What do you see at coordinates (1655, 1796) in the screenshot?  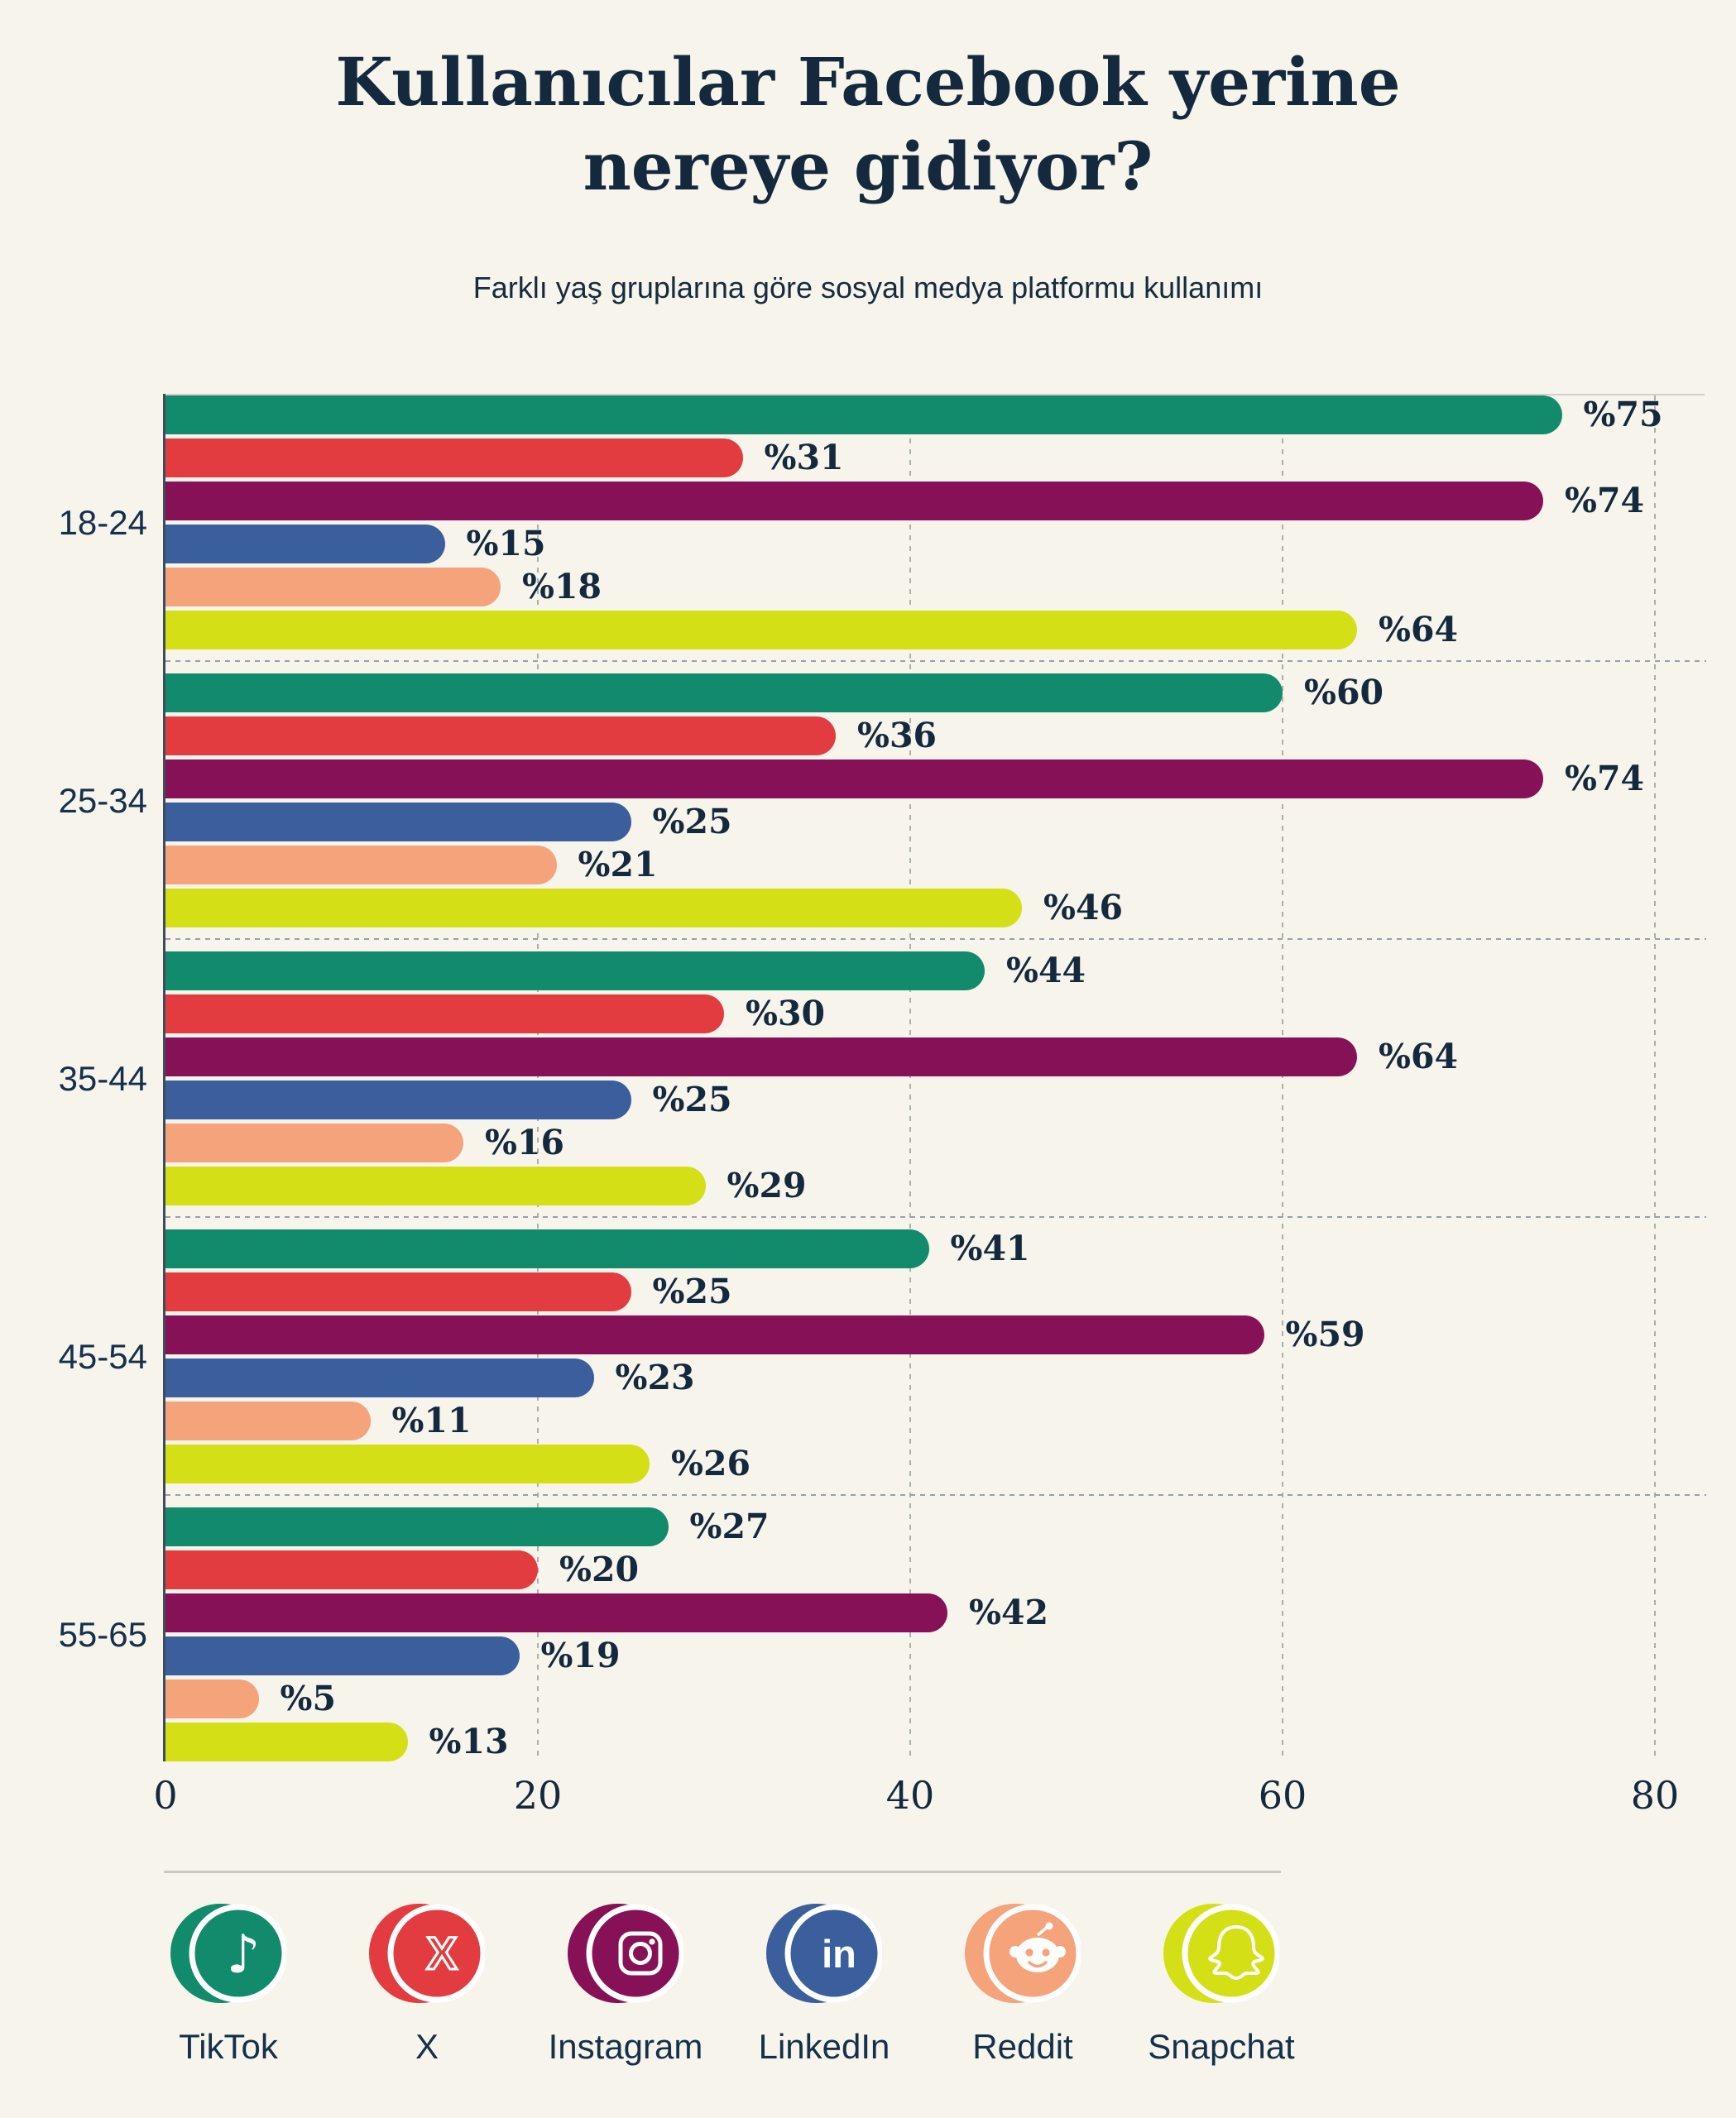 I see `x-tick-label: 80` at bounding box center [1655, 1796].